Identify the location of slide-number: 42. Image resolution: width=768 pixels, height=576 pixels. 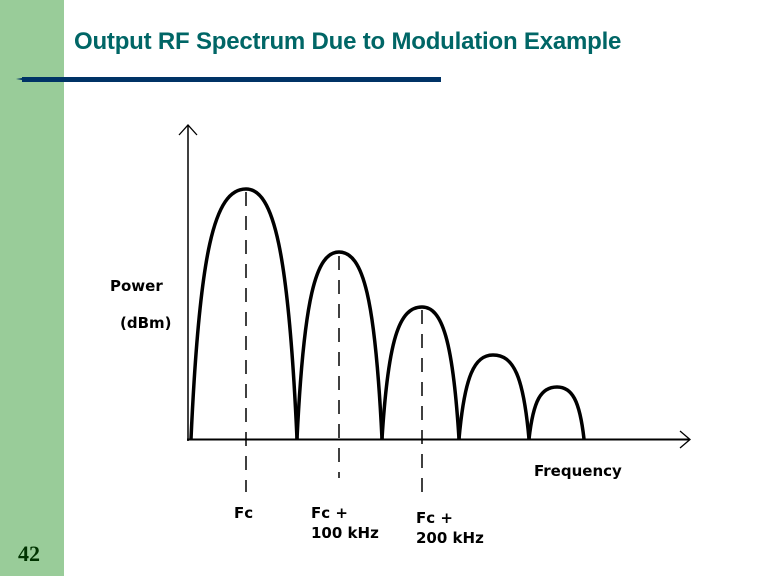
(29, 553).